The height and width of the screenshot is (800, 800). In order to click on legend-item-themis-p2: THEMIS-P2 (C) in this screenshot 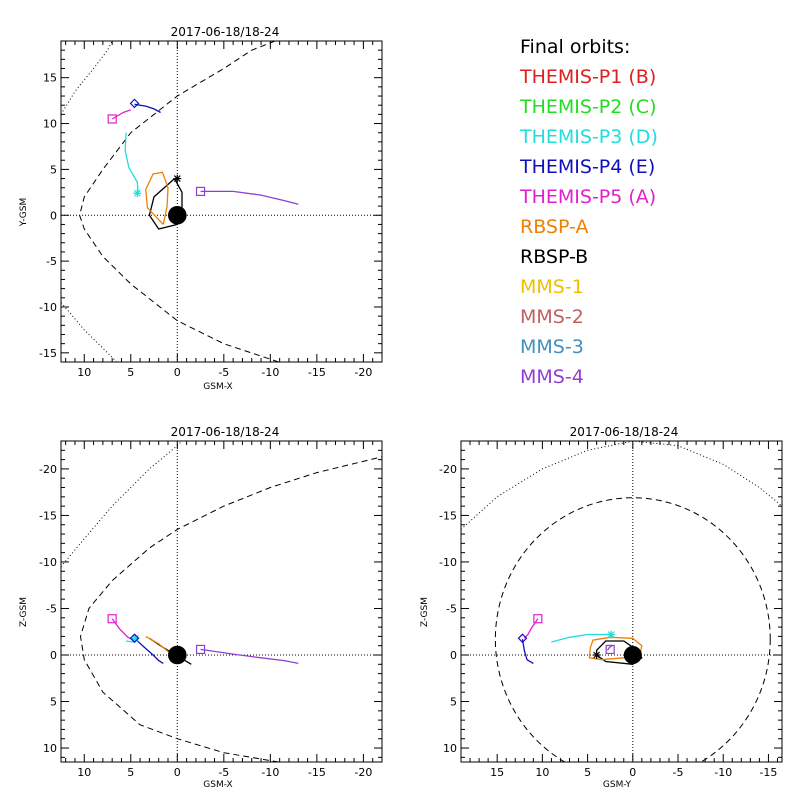, I will do `click(588, 107)`.